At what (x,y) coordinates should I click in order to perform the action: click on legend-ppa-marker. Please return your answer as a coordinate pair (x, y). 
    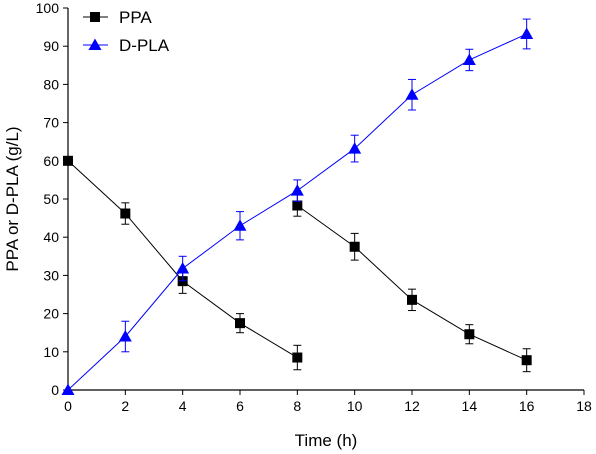
    Looking at the image, I should click on (95, 17).